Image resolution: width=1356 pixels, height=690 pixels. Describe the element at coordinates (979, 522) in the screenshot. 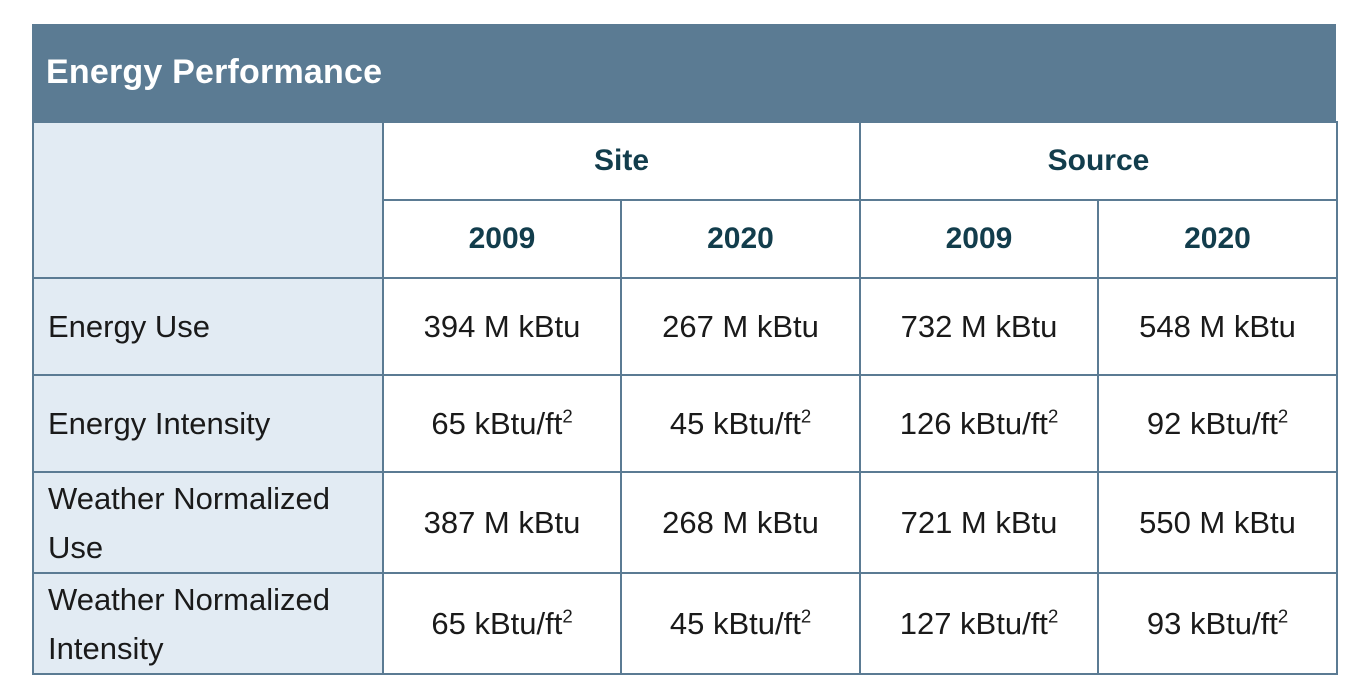

I see `cell-source-2009: 721 M kBtu` at that location.